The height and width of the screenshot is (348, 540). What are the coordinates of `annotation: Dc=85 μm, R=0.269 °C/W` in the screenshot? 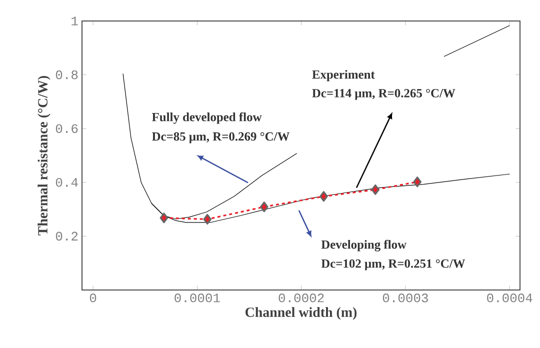 It's located at (221, 138).